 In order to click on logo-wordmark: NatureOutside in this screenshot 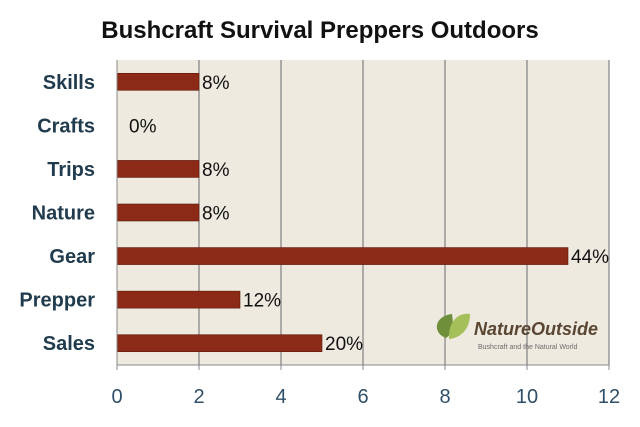, I will do `click(536, 329)`.